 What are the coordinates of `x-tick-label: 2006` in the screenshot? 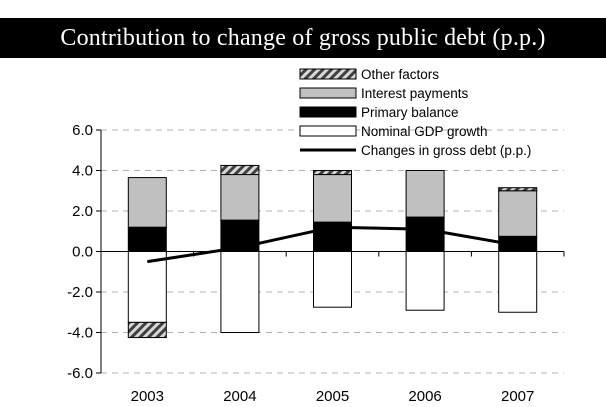 It's located at (424, 396).